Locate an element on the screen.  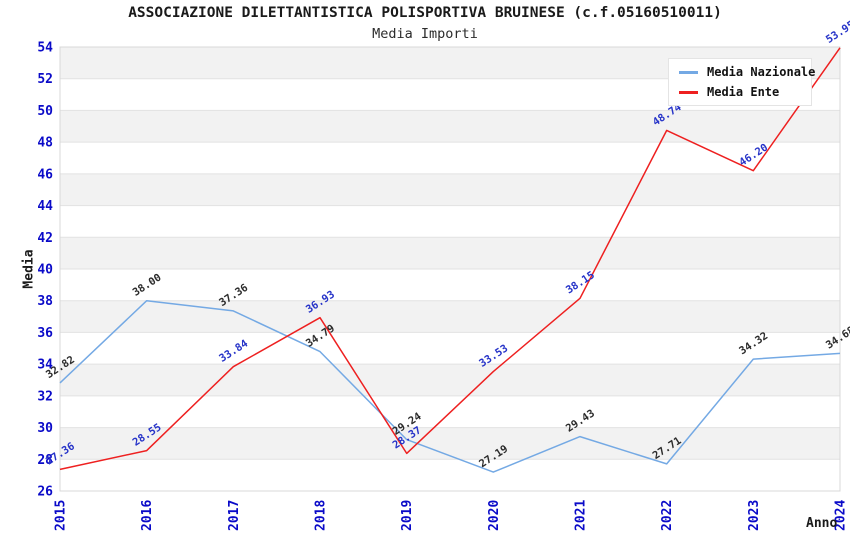
x-tick-label: 2016 is located at coordinates (147, 515).